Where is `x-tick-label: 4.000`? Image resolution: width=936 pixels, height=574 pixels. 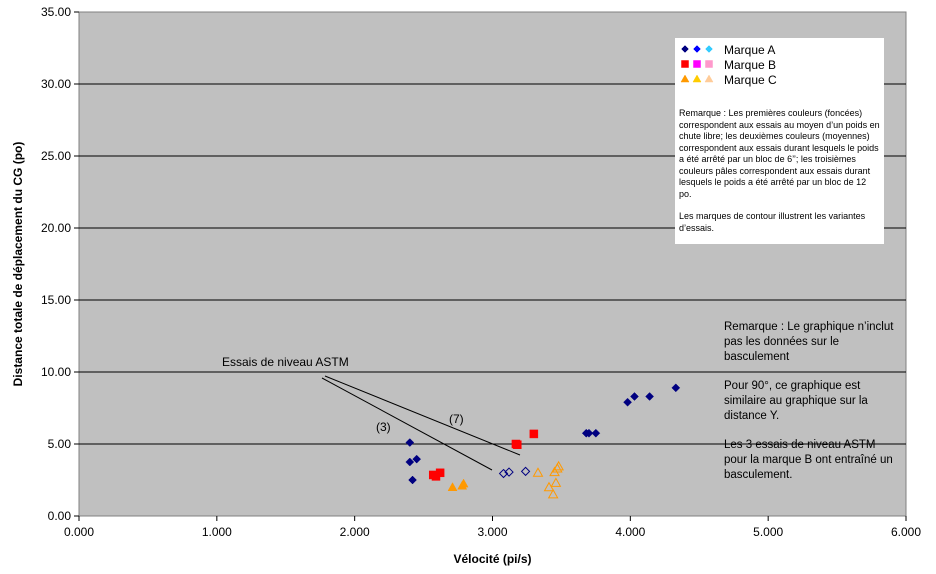 x-tick-label: 4.000 is located at coordinates (630, 532).